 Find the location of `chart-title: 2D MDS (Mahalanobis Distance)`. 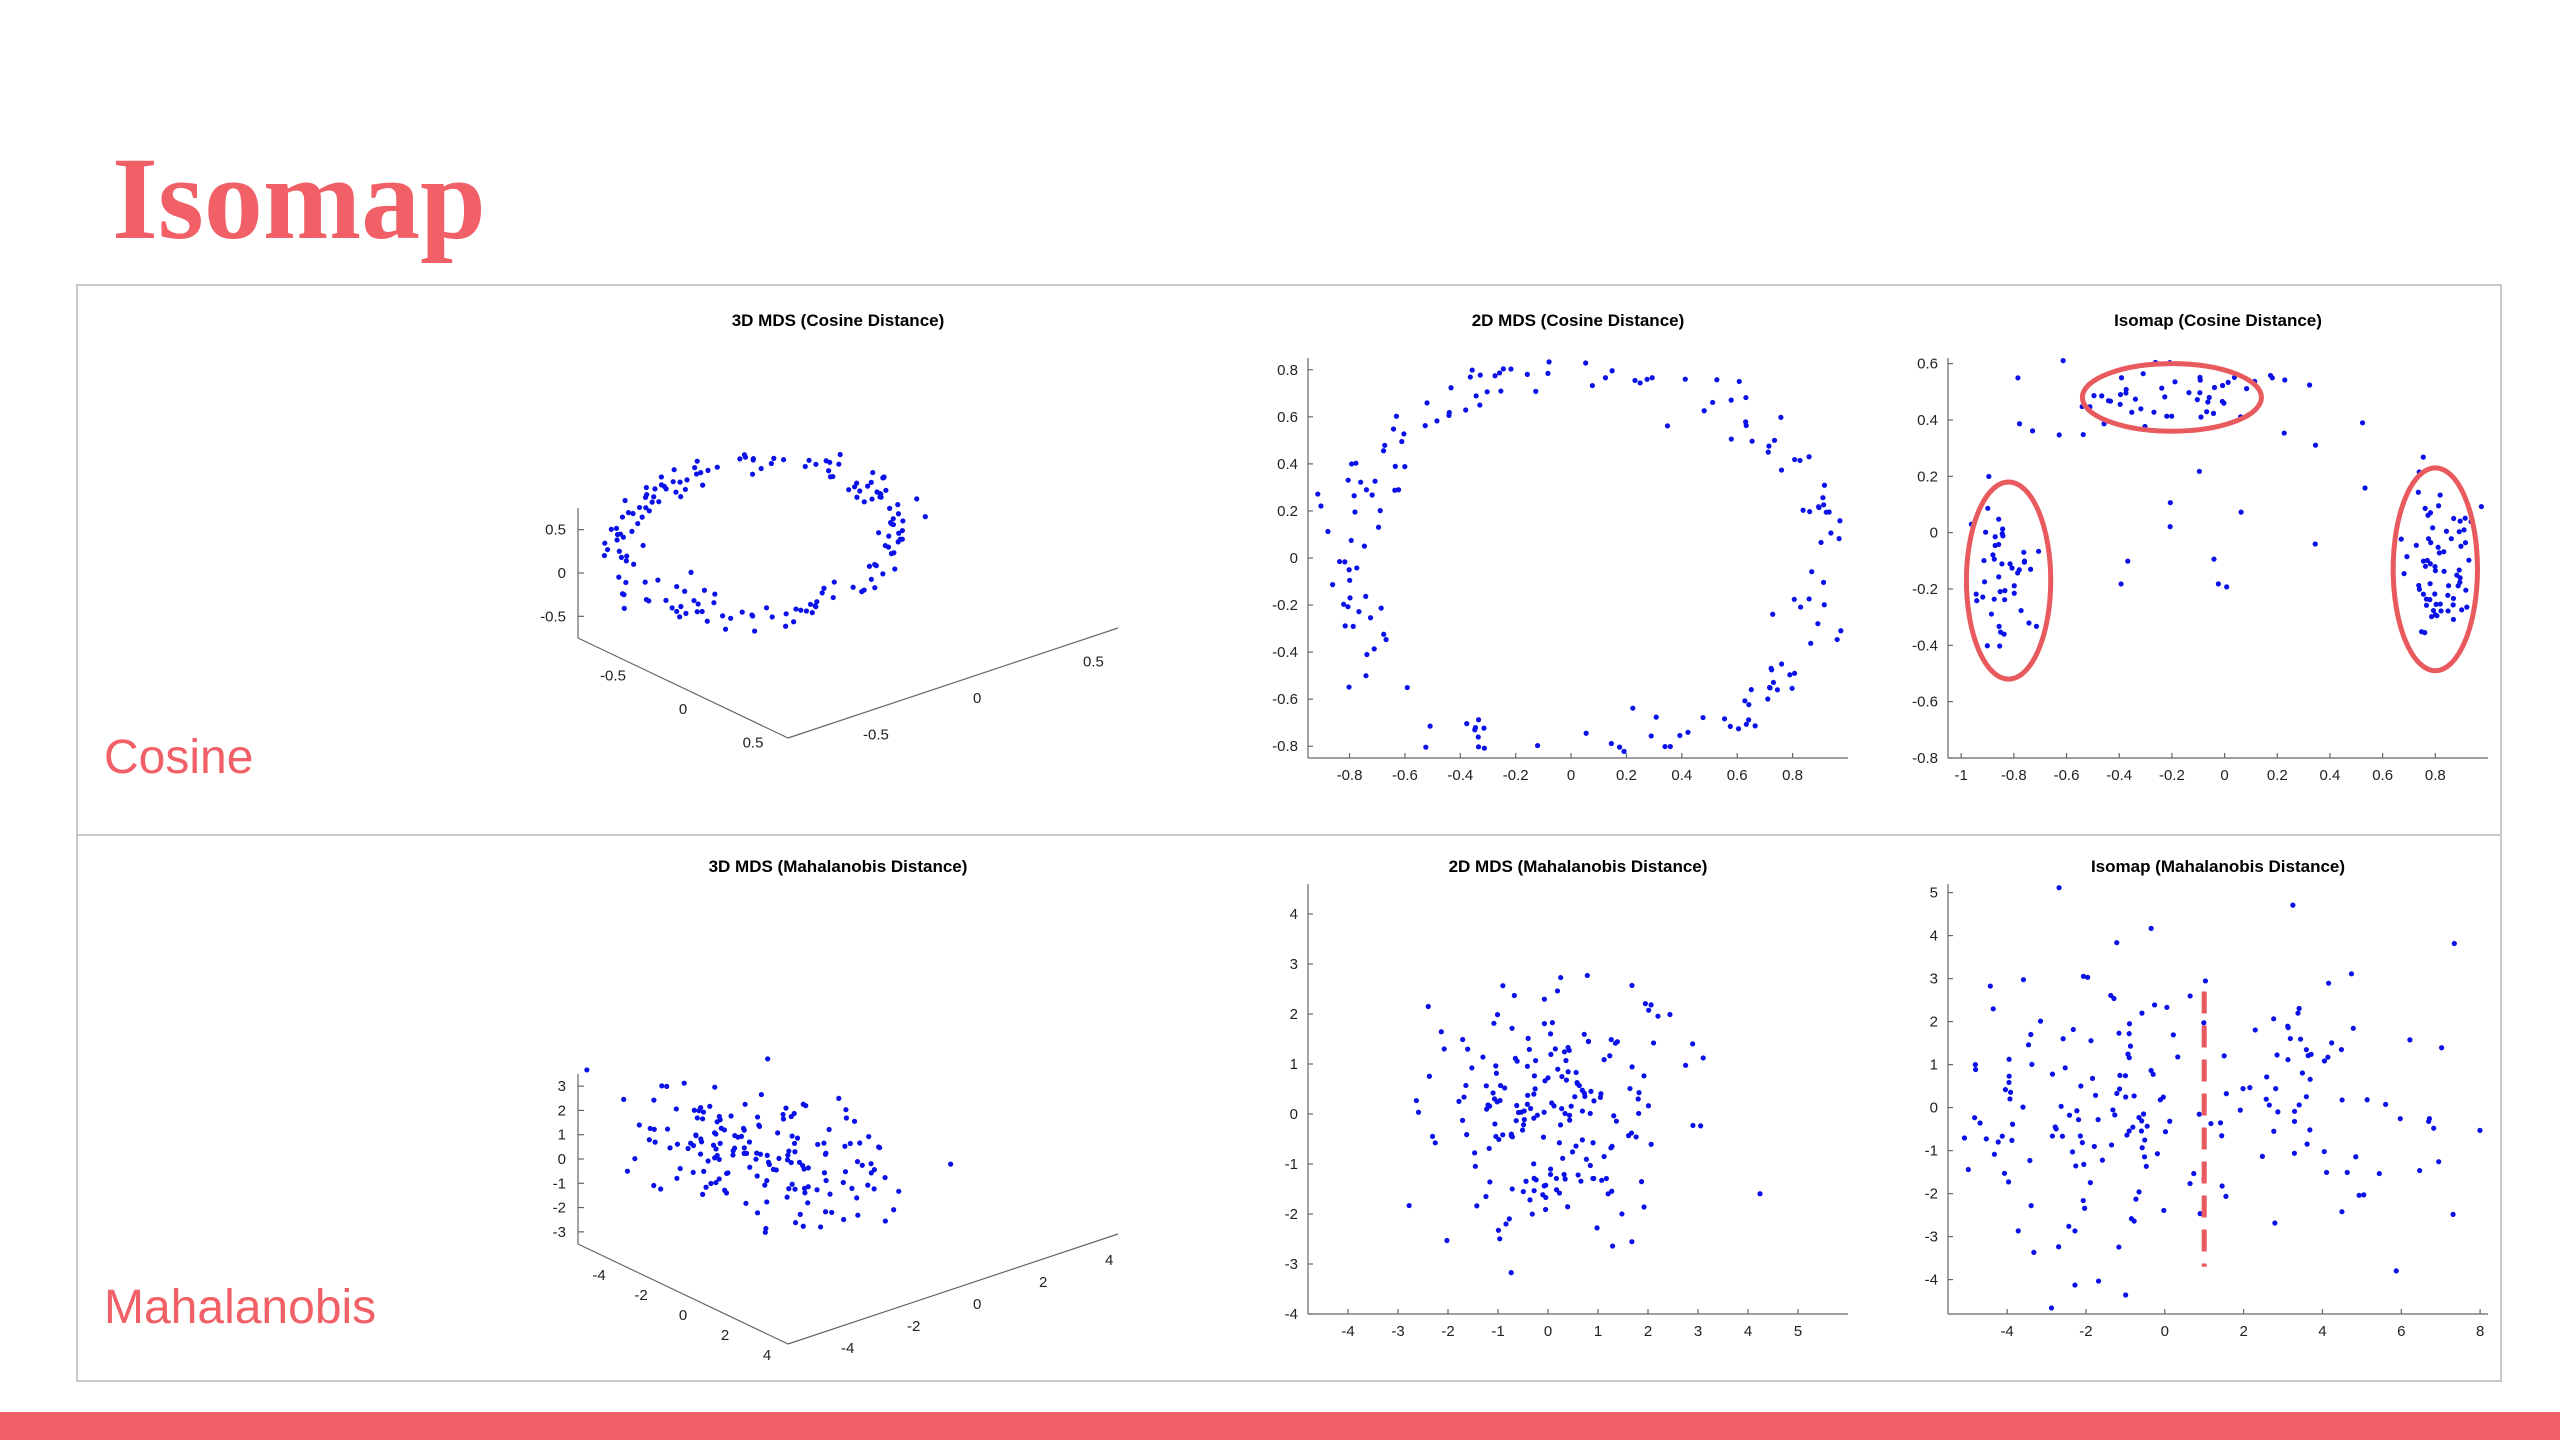

chart-title: 2D MDS (Mahalanobis Distance) is located at coordinates (1578, 866).